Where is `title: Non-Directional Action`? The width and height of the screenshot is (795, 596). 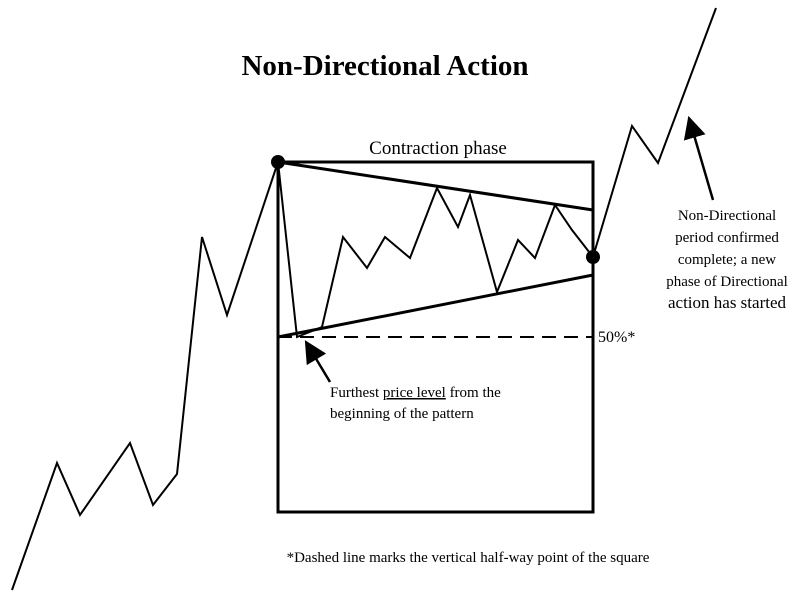 title: Non-Directional Action is located at coordinates (384, 66).